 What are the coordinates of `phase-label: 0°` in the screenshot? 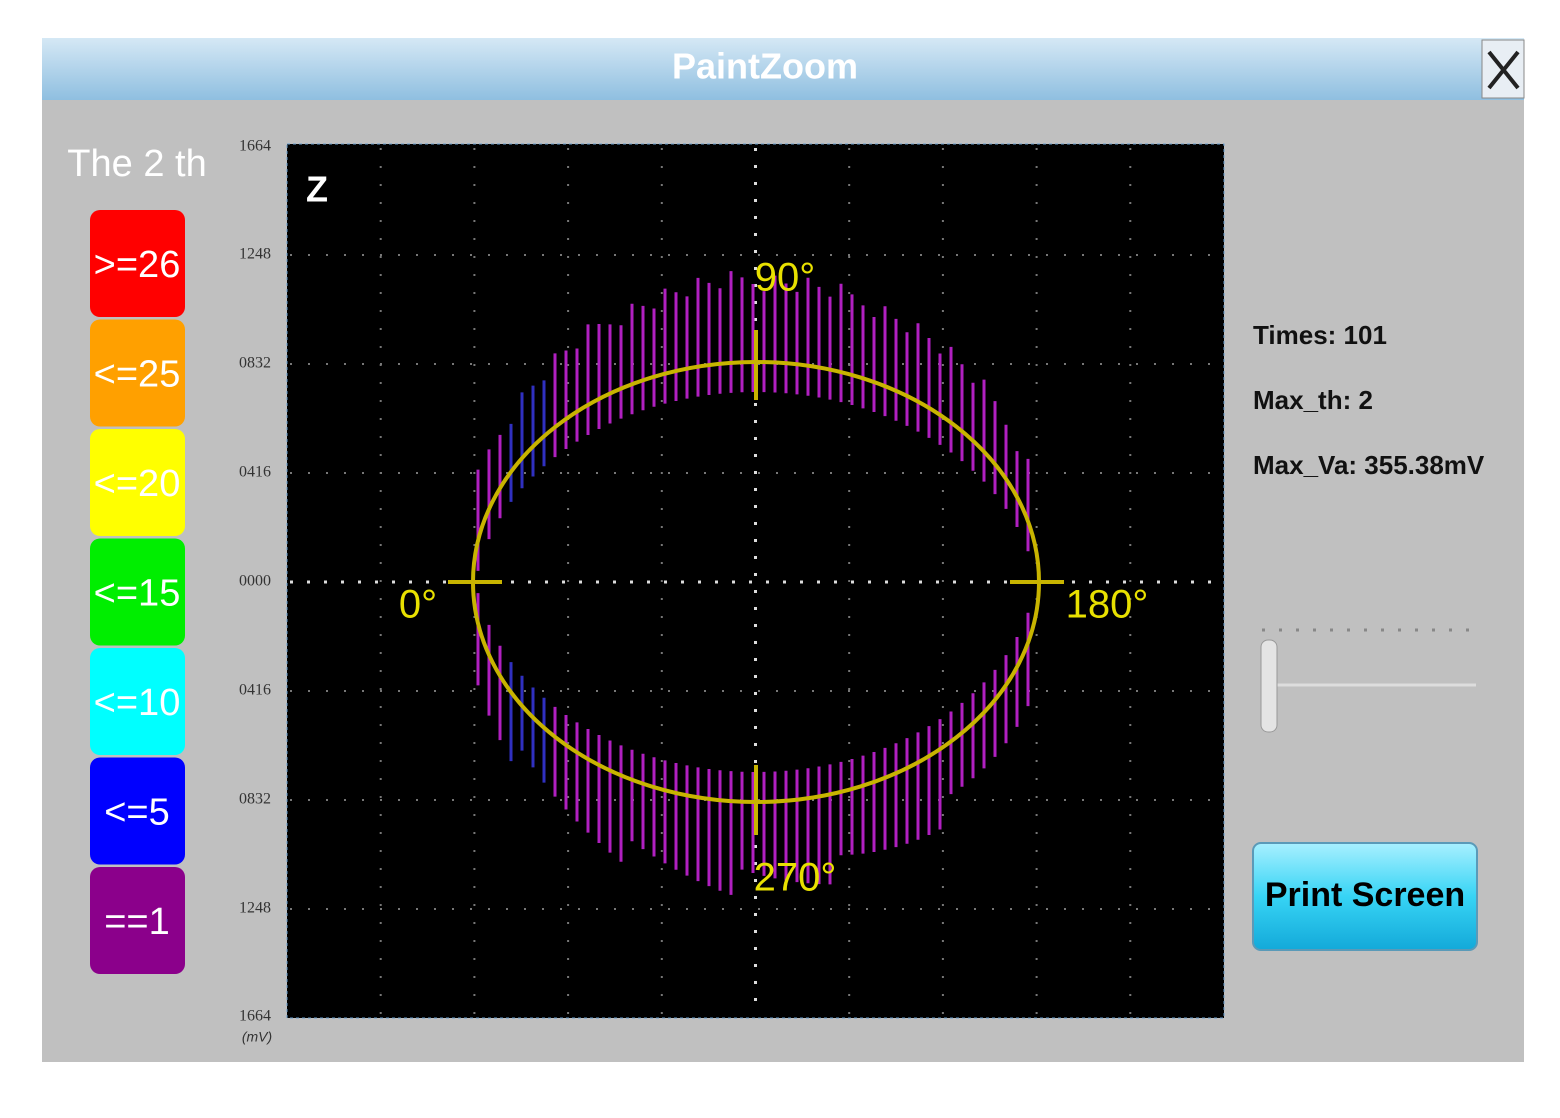 It's located at (418, 605).